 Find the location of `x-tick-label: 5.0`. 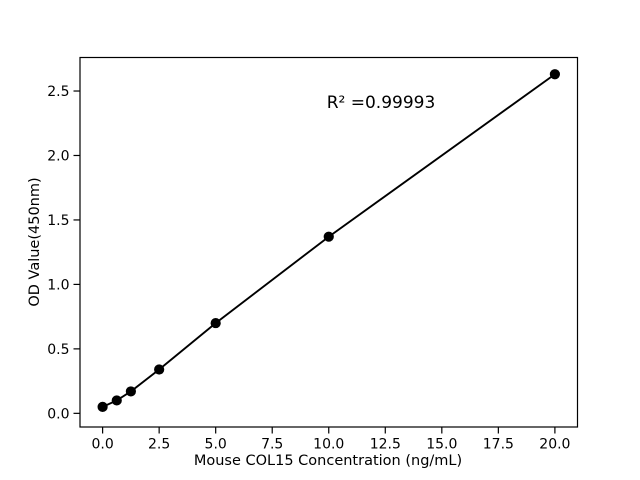

x-tick-label: 5.0 is located at coordinates (216, 445).